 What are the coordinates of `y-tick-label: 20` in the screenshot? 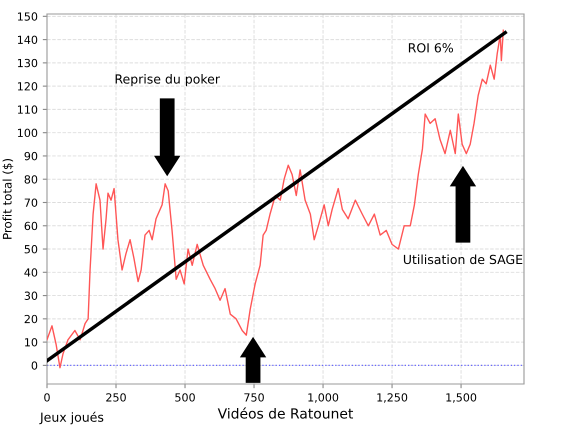 It's located at (31, 319).